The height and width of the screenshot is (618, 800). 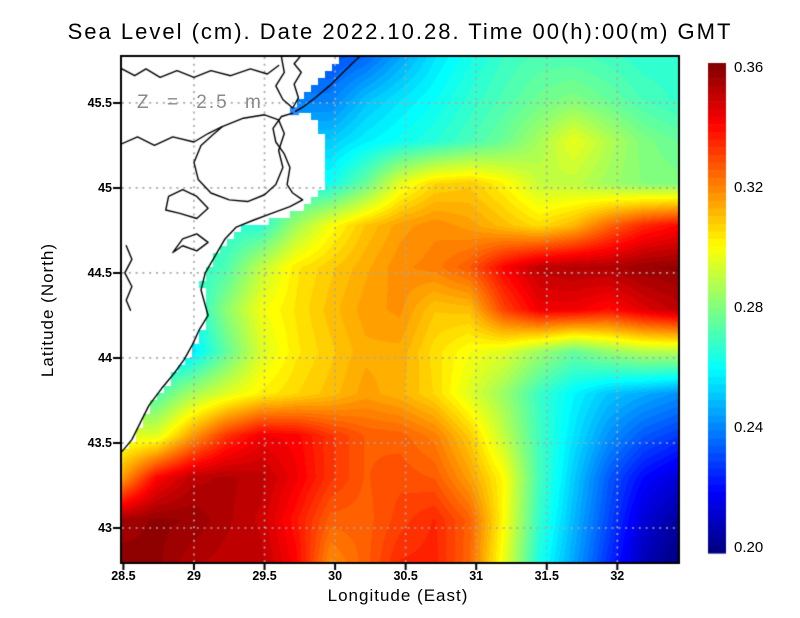 What do you see at coordinates (200, 102) in the screenshot?
I see `depth-annotation: Z = 2.5 m` at bounding box center [200, 102].